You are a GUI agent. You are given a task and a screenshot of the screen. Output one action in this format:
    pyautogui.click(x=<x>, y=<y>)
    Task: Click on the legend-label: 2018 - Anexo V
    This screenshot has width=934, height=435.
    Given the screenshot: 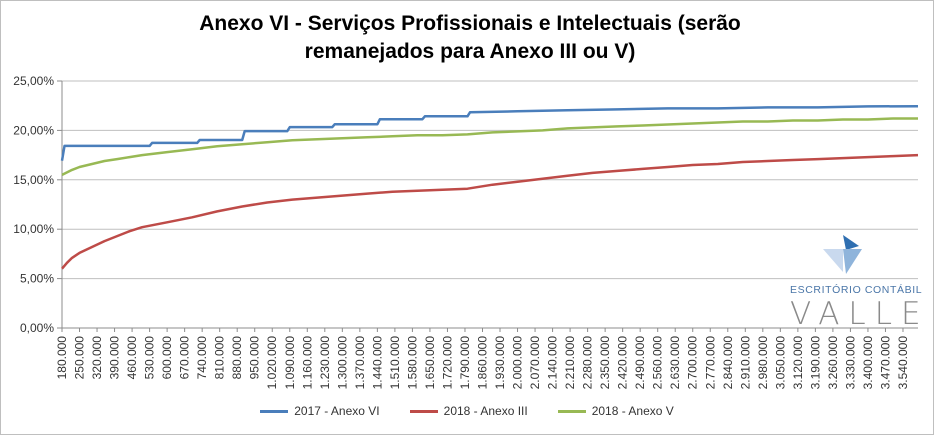 What is the action you would take?
    pyautogui.click(x=632, y=411)
    